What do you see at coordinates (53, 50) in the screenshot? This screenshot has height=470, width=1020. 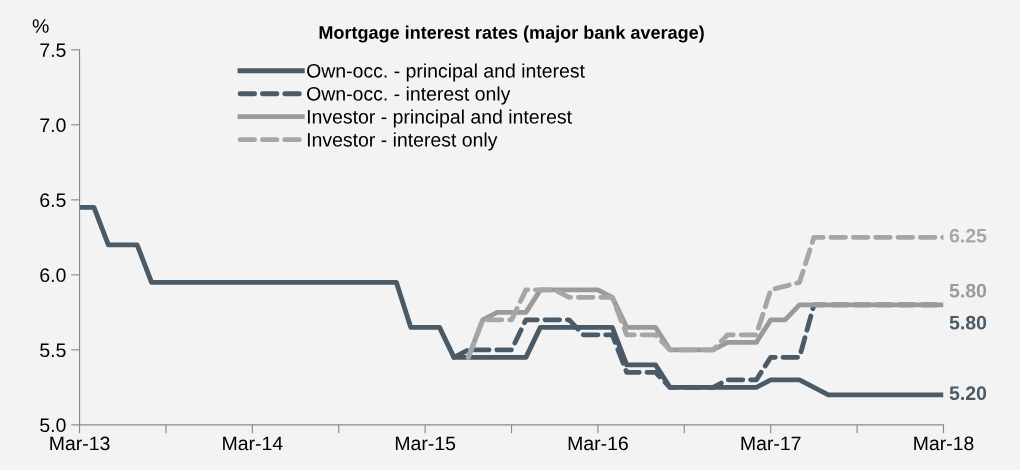 I see `y-tick-label: 7.5` at bounding box center [53, 50].